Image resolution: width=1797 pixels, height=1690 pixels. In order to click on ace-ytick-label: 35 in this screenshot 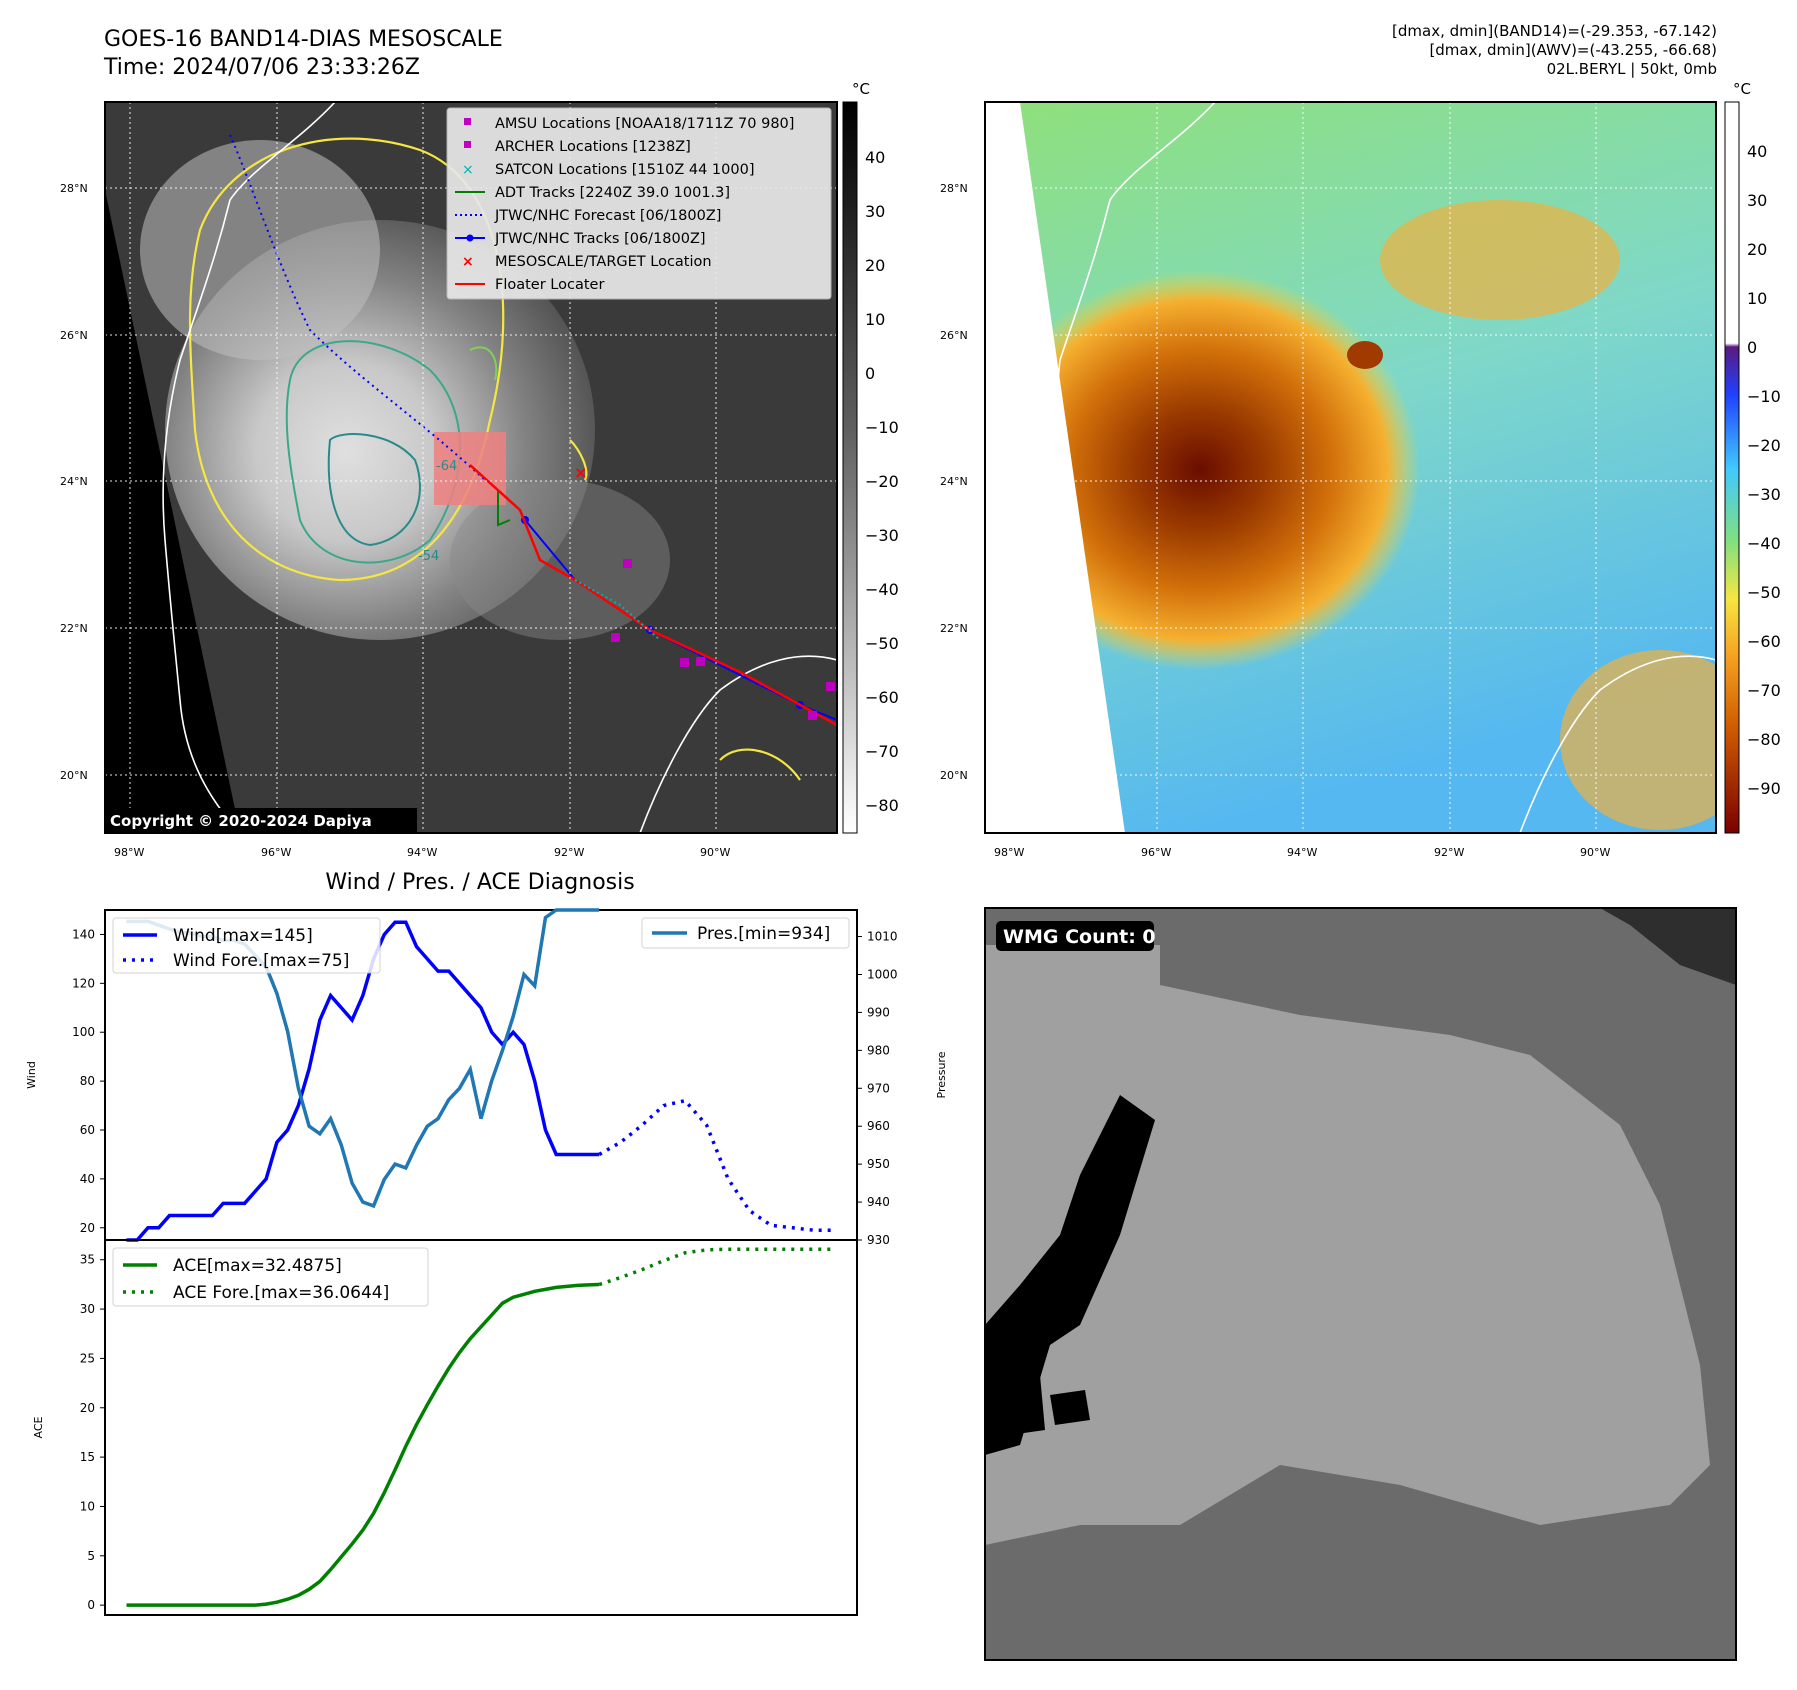, I will do `click(87, 1260)`.